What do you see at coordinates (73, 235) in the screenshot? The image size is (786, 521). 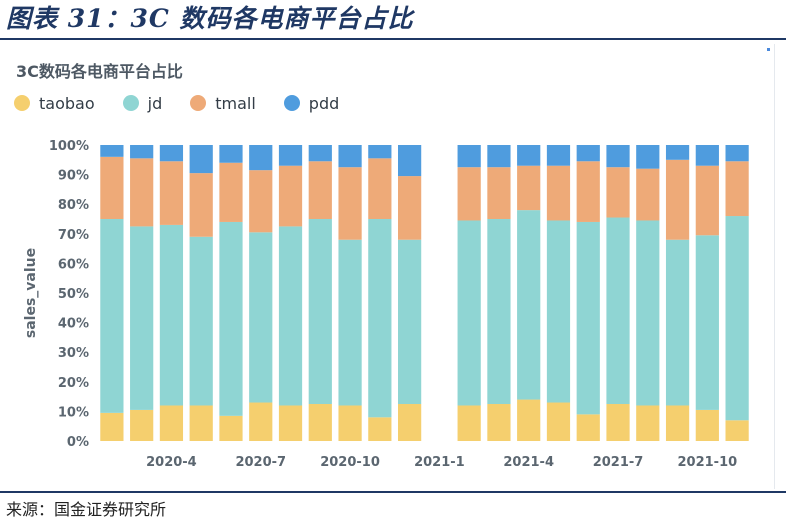 I see `y-tick-label: 70%` at bounding box center [73, 235].